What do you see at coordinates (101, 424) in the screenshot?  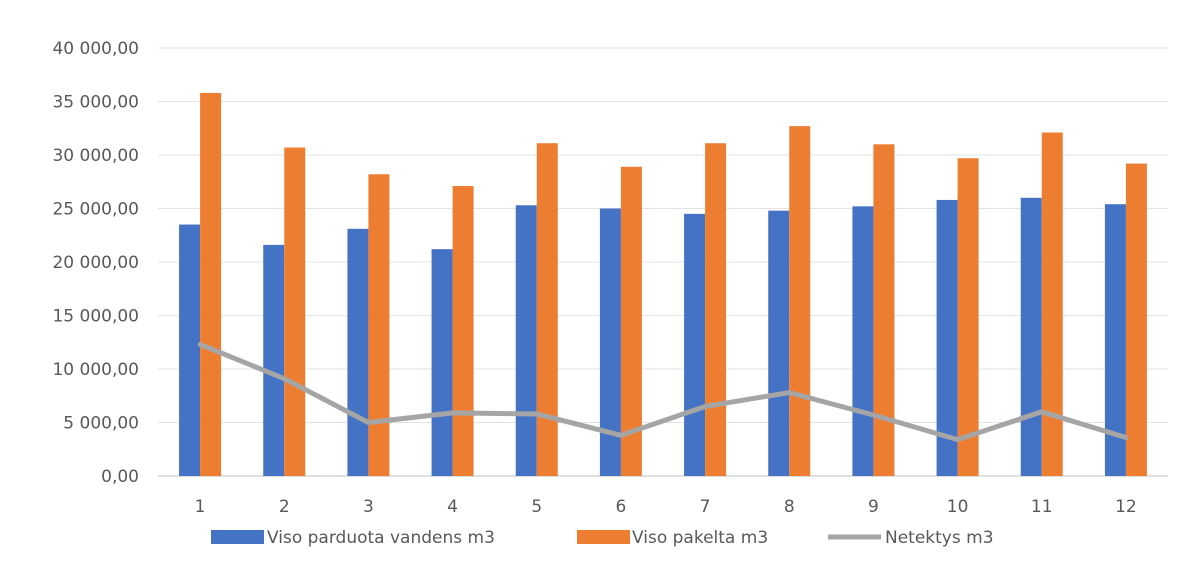 I see `y-tick-label: 5 000,00` at bounding box center [101, 424].